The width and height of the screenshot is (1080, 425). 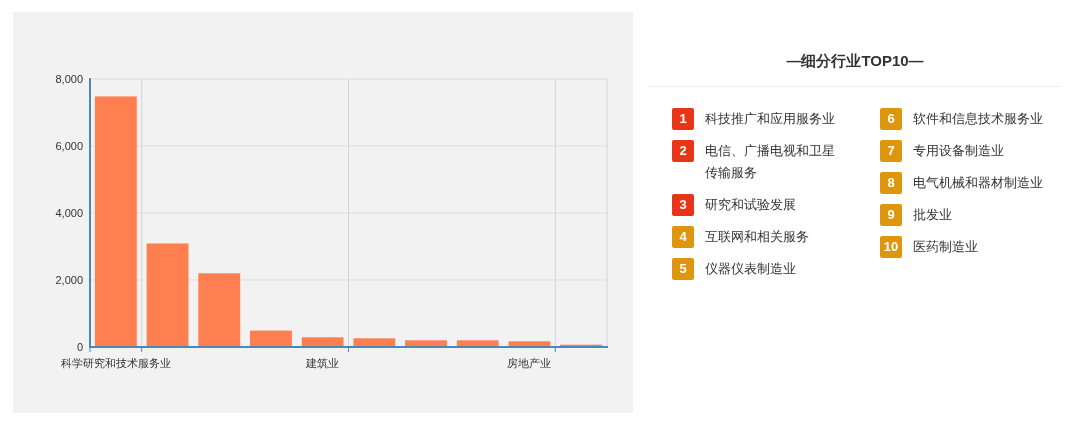 I want to click on category-label: 电气机械和器材制造业, so click(x=978, y=183).